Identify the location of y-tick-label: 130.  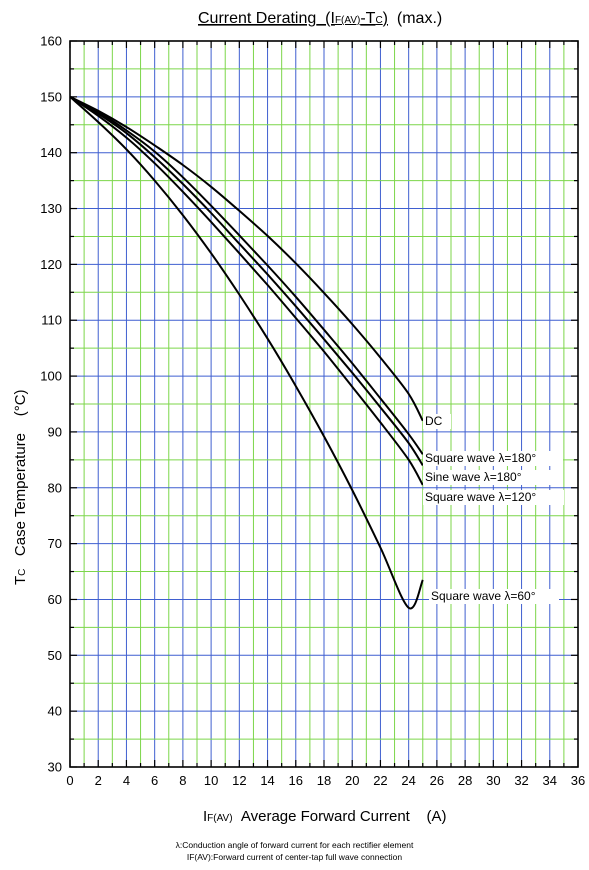
(51, 208).